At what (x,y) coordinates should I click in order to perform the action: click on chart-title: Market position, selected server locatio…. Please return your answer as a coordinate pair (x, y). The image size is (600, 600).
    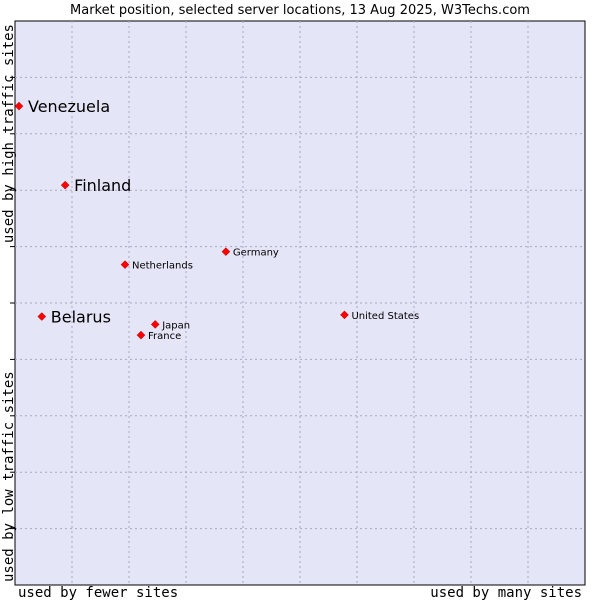
    Looking at the image, I should click on (300, 10).